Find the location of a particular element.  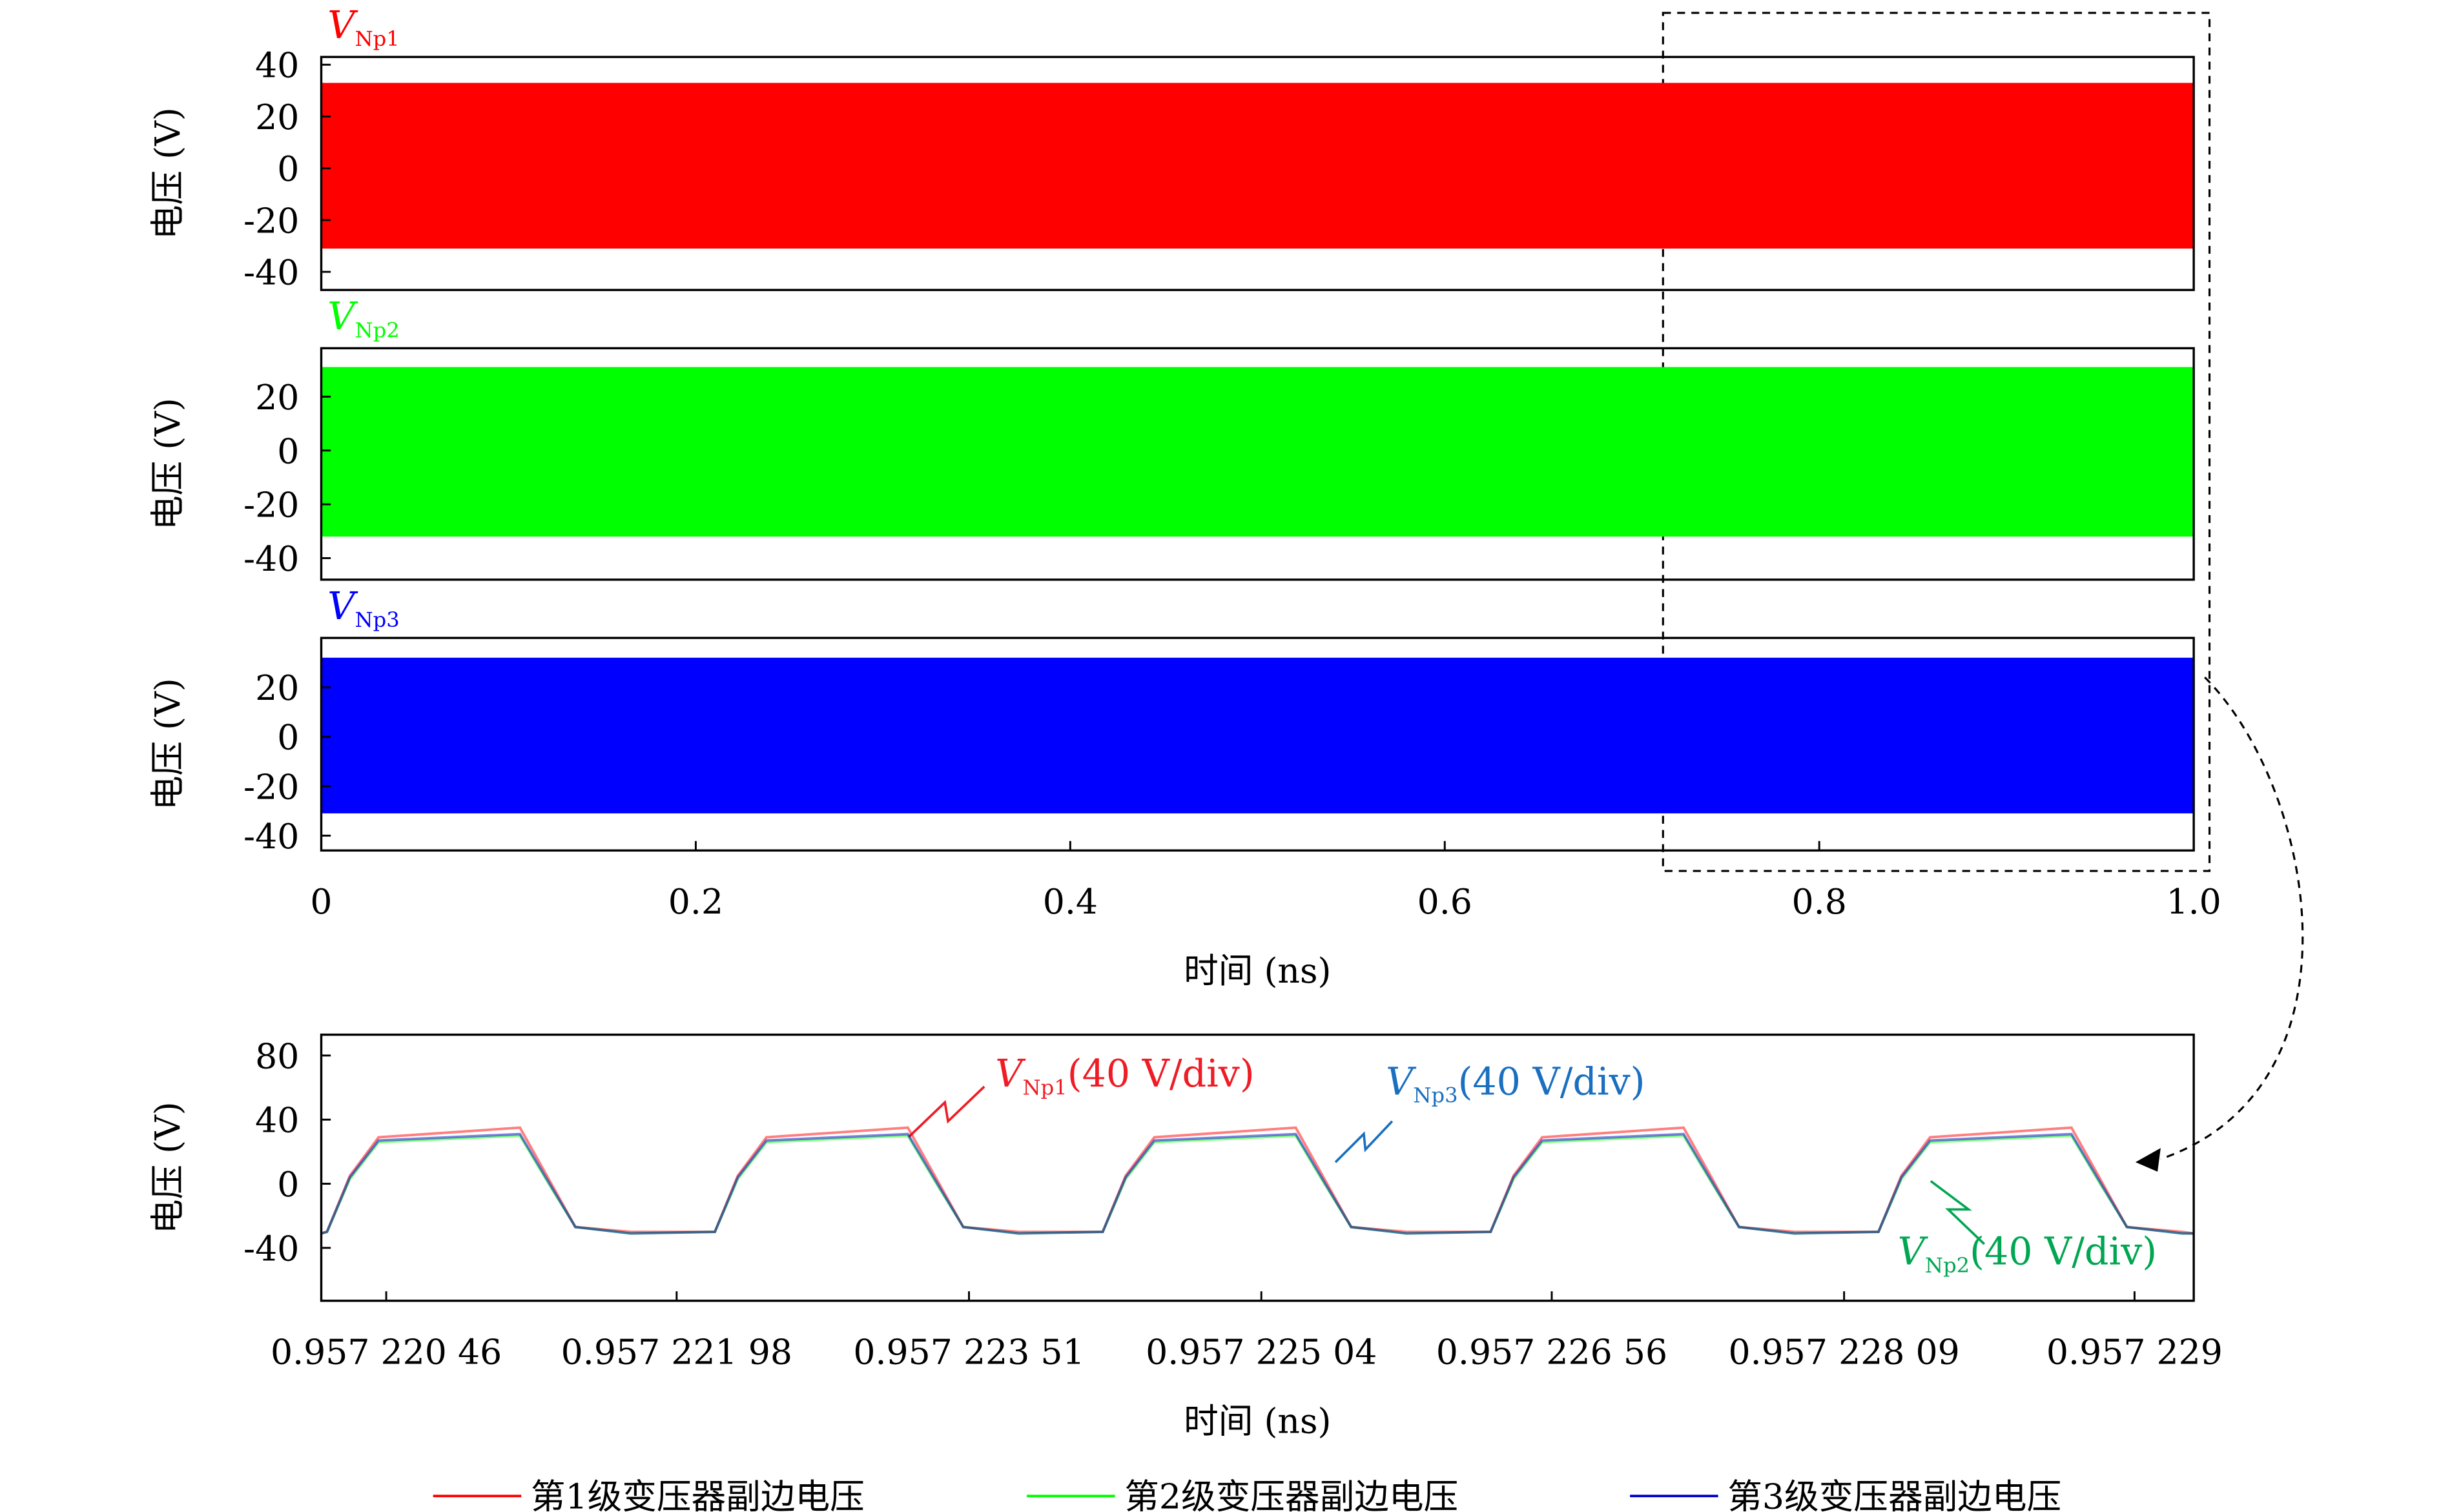

zoom-box is located at coordinates (1936, 442).